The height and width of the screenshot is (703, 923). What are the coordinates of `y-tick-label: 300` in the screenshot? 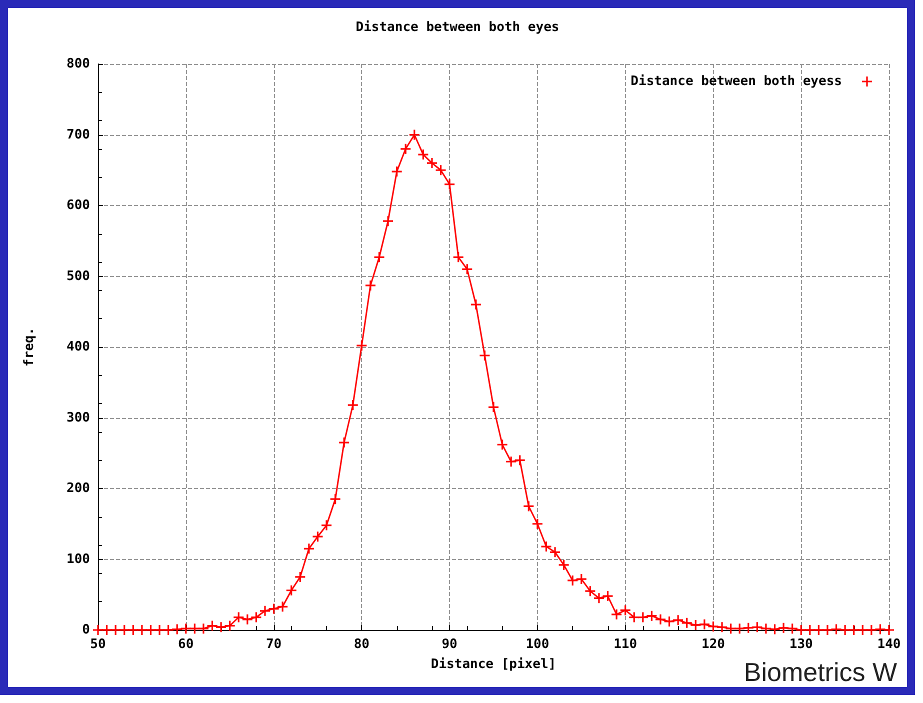 It's located at (78, 418).